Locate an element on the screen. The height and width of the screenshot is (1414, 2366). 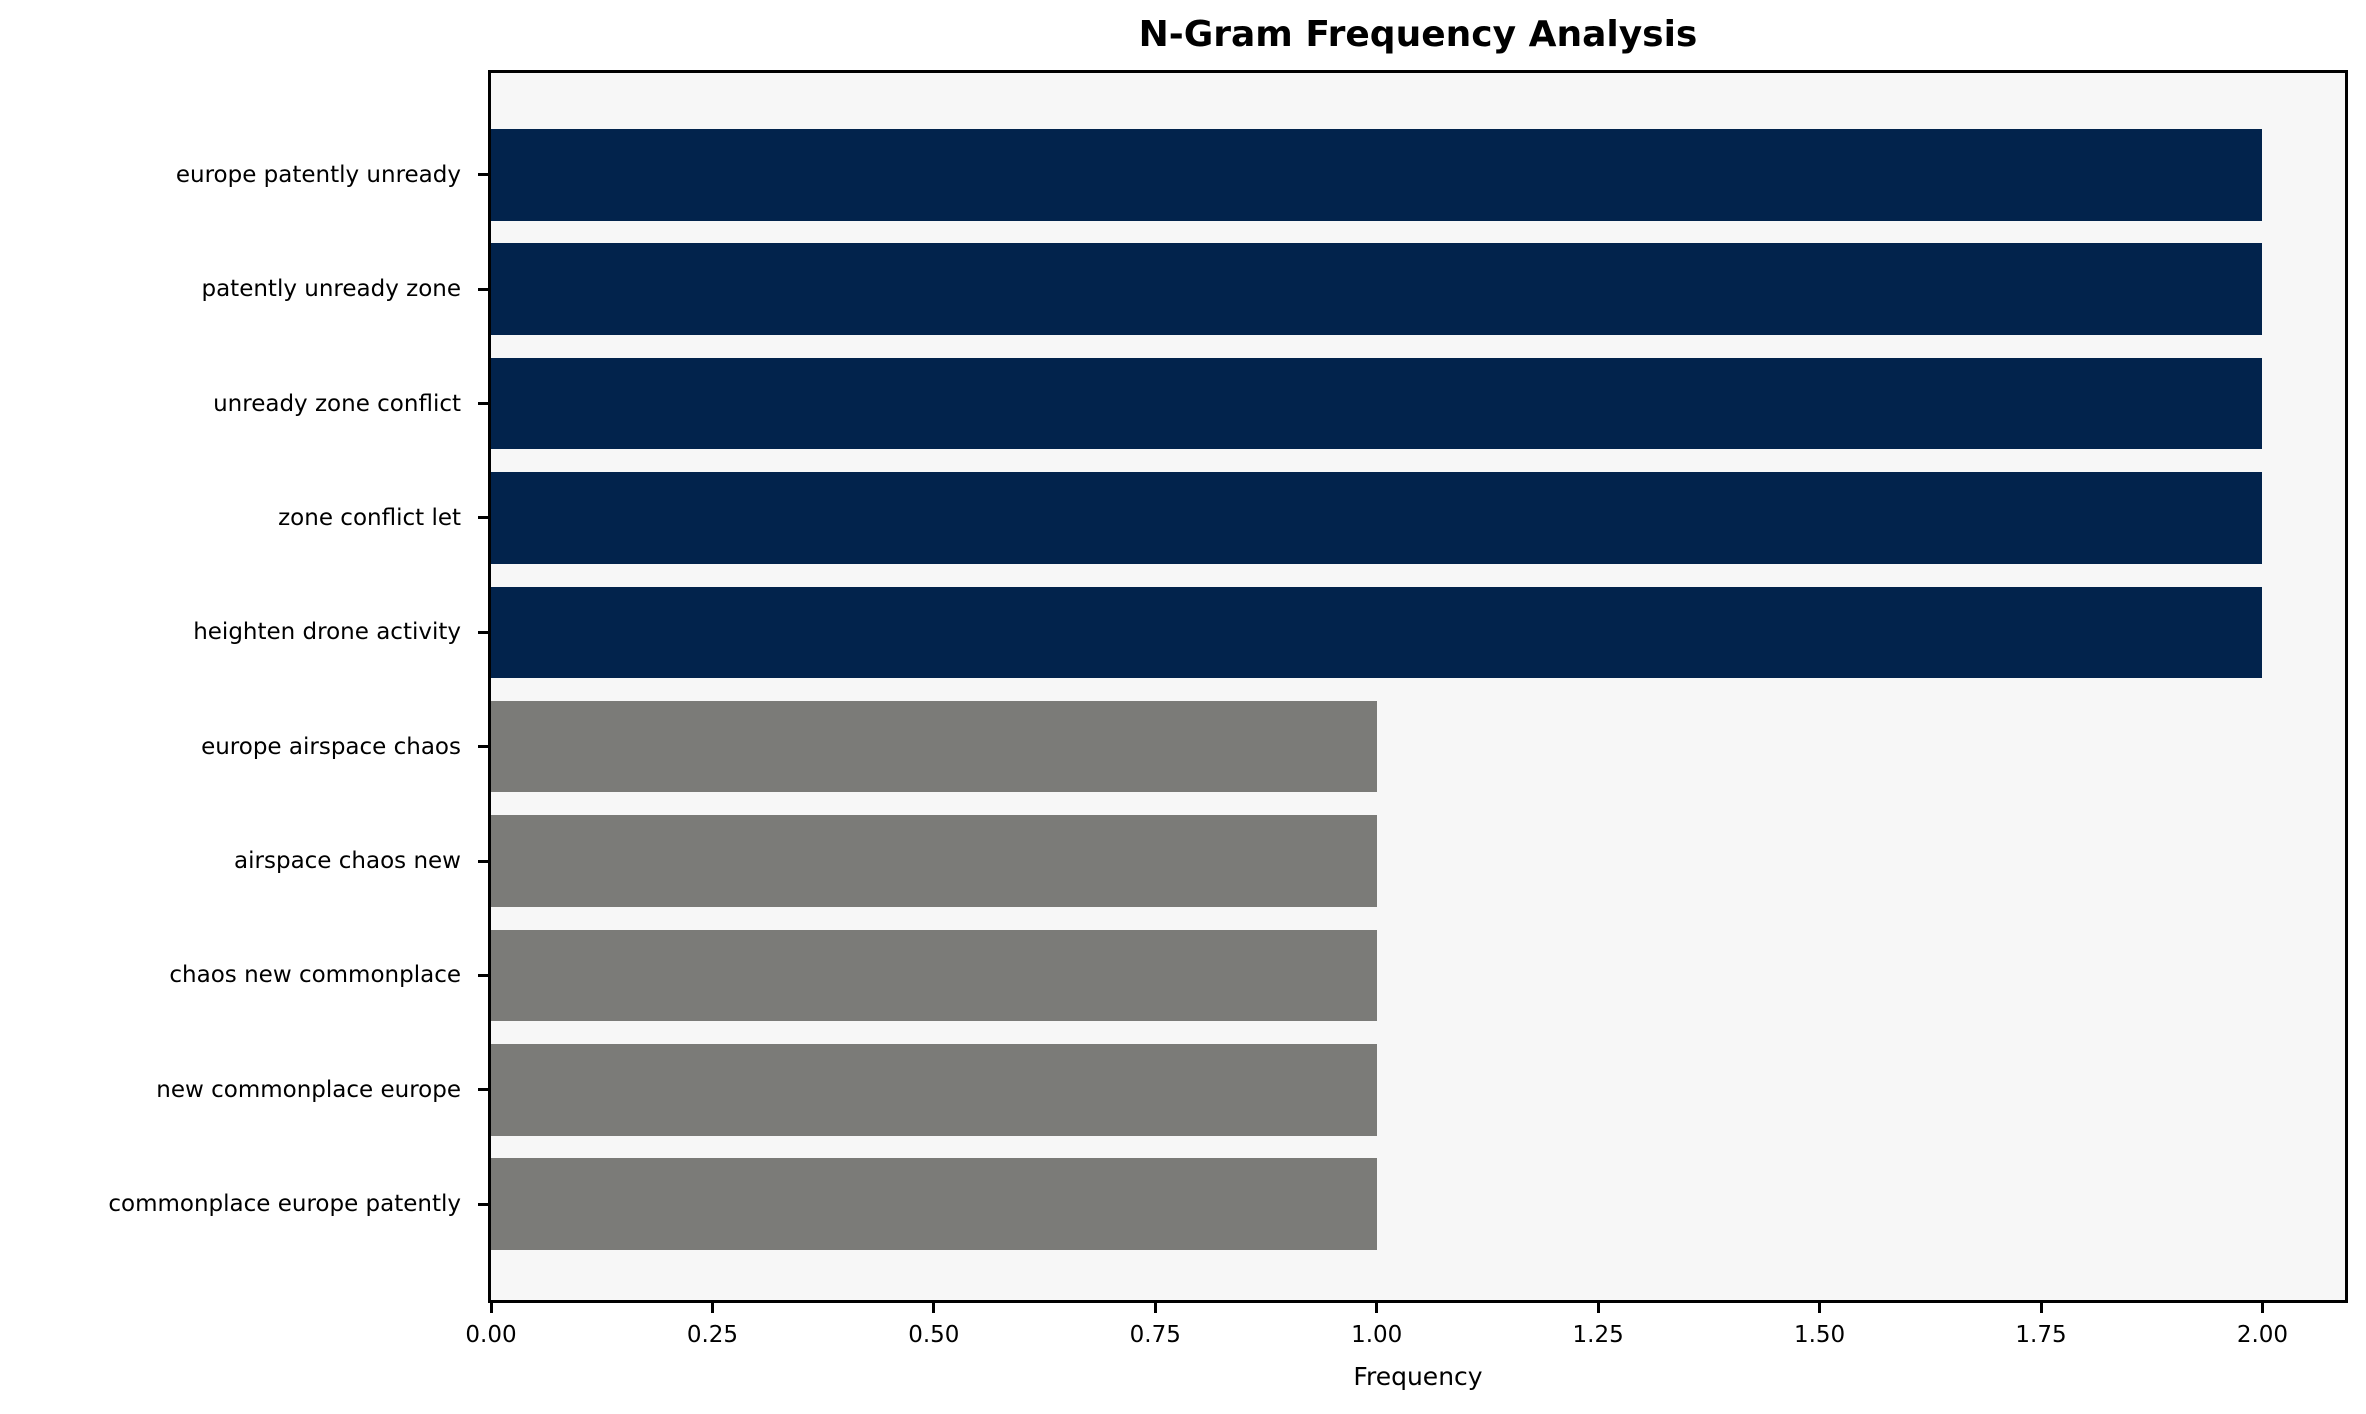
category-label: commonplace europe patently is located at coordinates (284, 1204).